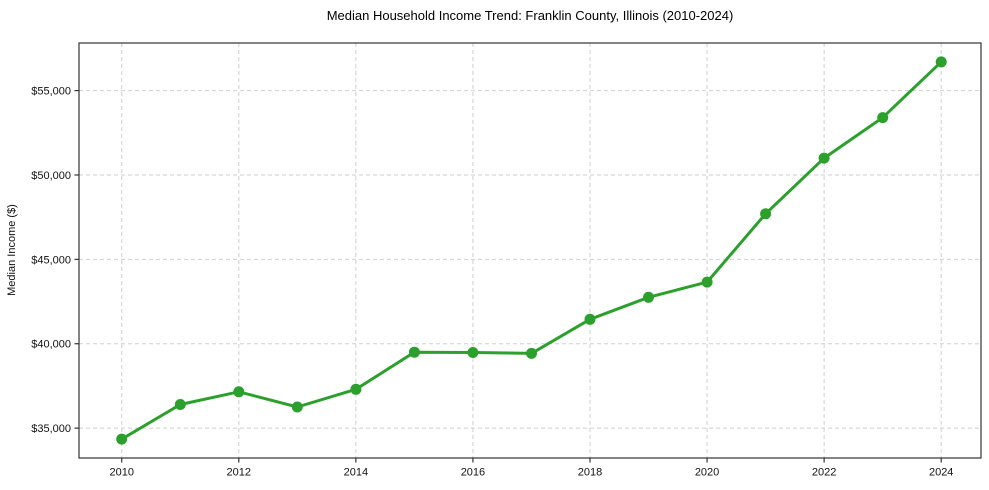 The width and height of the screenshot is (989, 490). Describe the element at coordinates (121, 473) in the screenshot. I see `x-tick-label: 2010` at that location.